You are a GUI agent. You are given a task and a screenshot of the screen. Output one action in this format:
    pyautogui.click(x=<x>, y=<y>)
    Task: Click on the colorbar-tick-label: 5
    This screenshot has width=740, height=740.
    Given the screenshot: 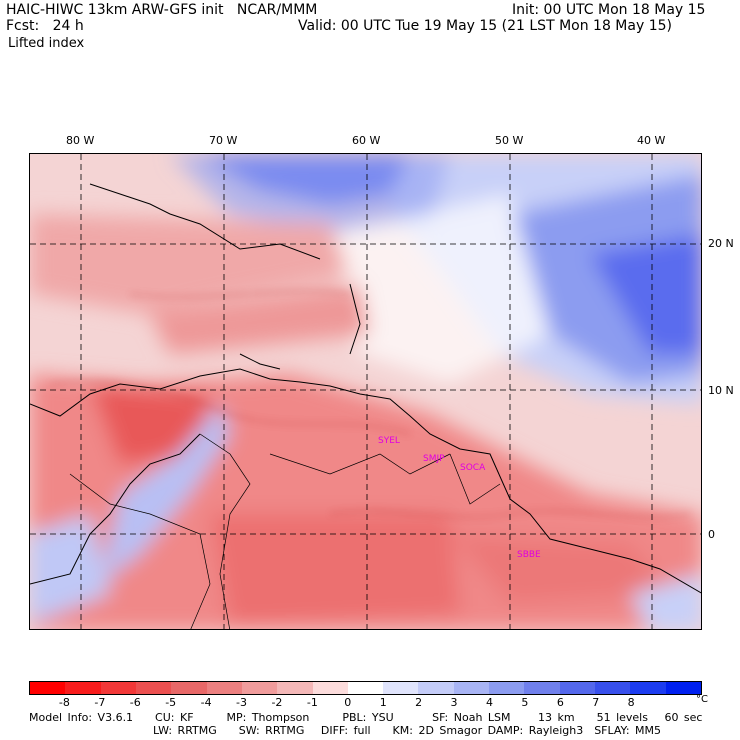 What is the action you would take?
    pyautogui.click(x=525, y=702)
    